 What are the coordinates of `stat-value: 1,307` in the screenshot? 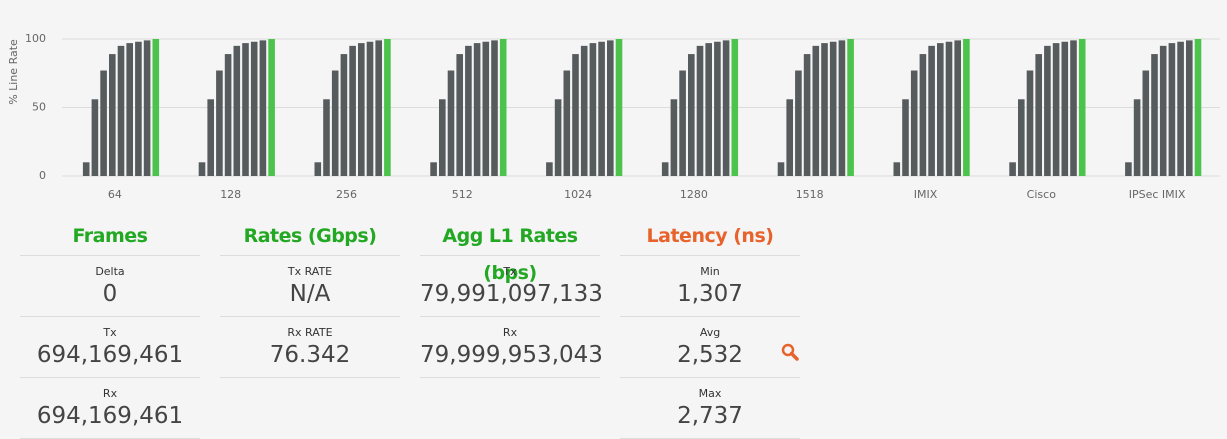 It's located at (710, 294).